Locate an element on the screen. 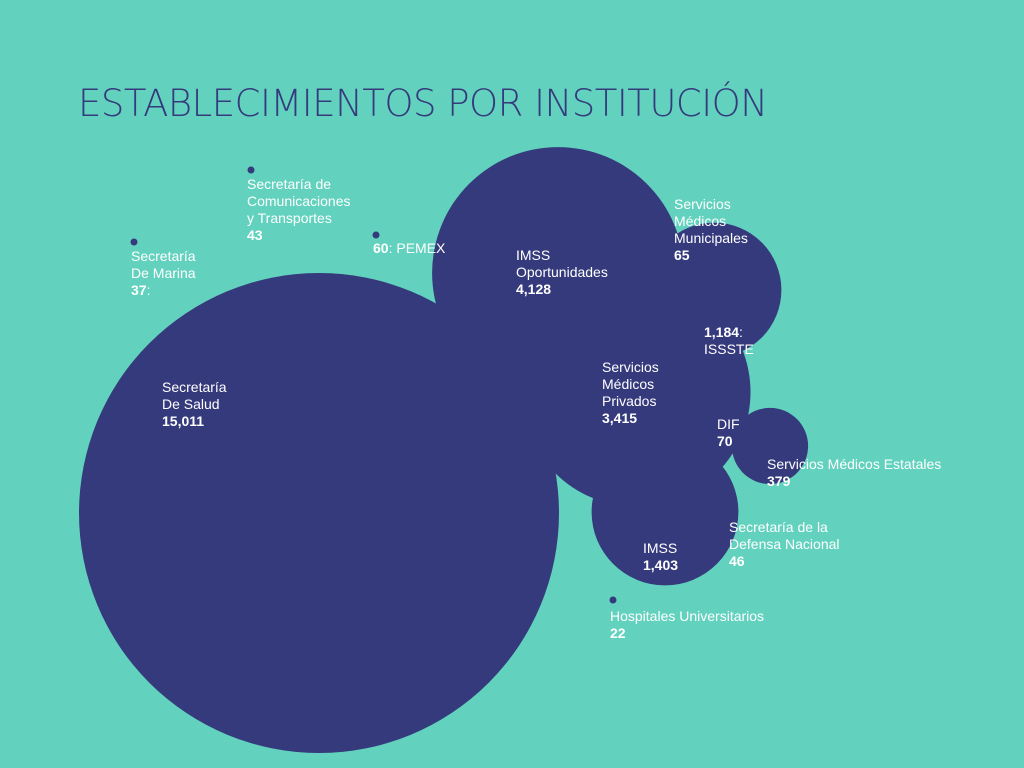 This screenshot has height=768, width=1024. bubble-name-line: De Salud is located at coordinates (191, 404).